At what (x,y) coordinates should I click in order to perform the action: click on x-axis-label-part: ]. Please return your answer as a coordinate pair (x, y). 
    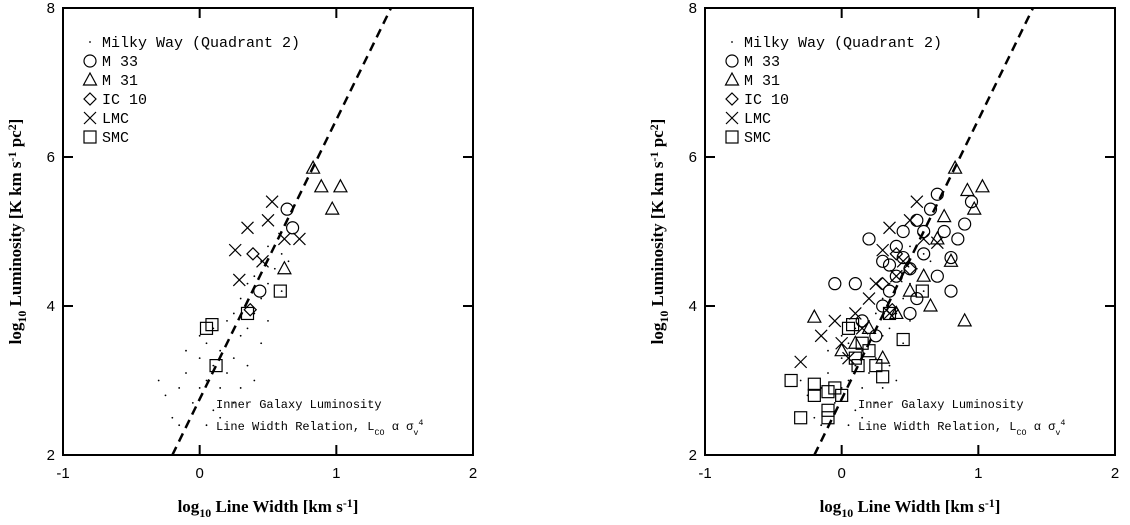
    Looking at the image, I should click on (356, 506).